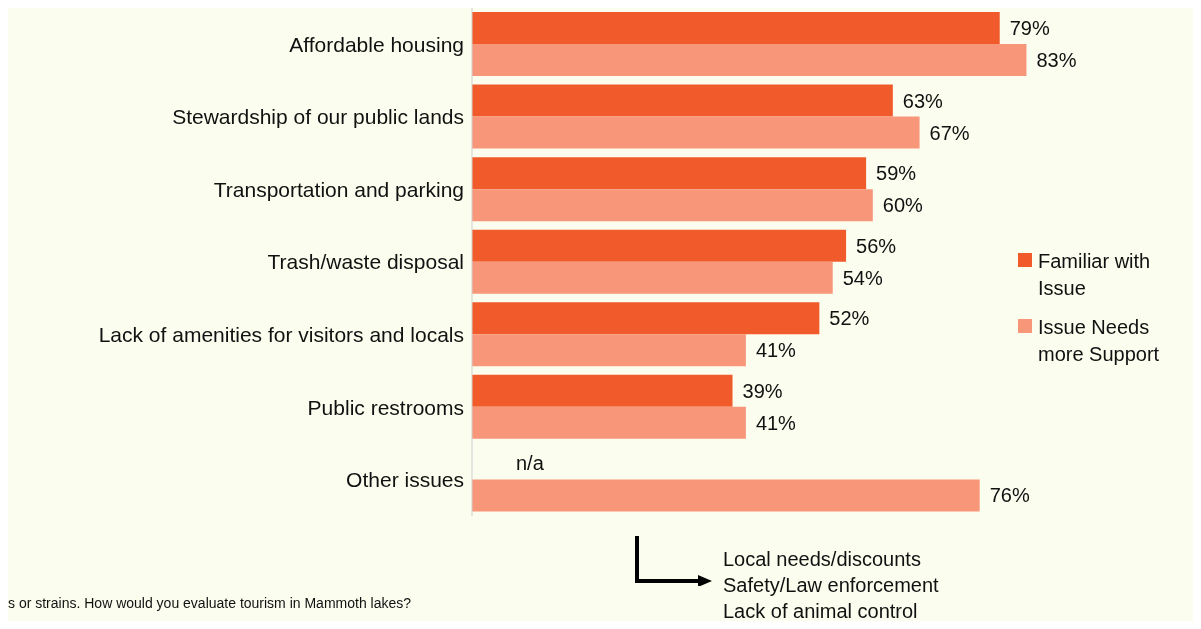 The image size is (1201, 629). I want to click on data-label: 59%, so click(896, 173).